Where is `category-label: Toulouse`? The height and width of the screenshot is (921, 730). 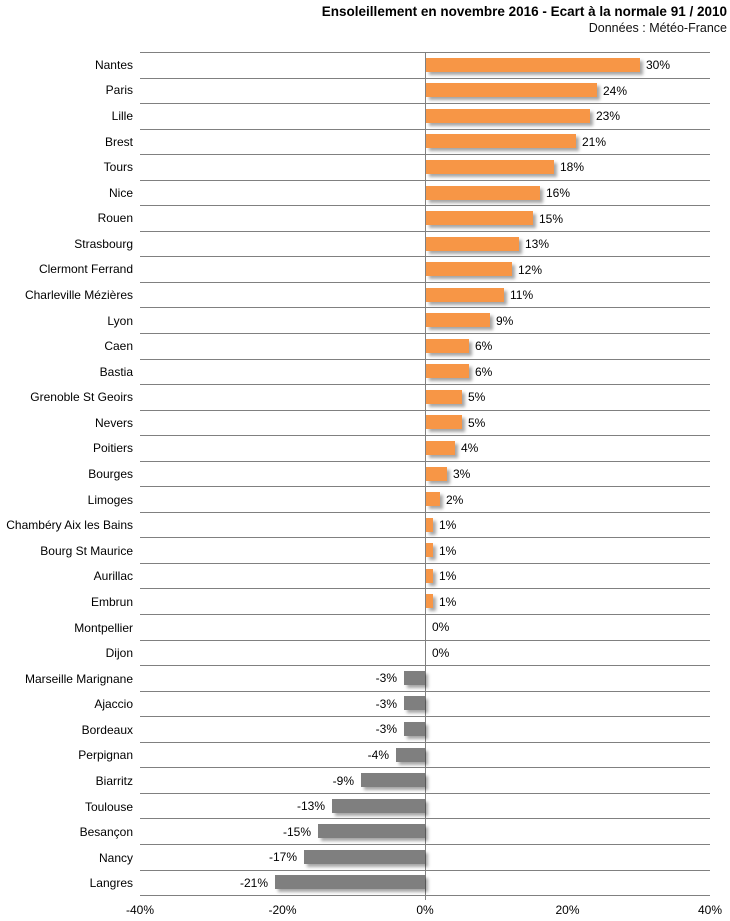 category-label: Toulouse is located at coordinates (108, 806).